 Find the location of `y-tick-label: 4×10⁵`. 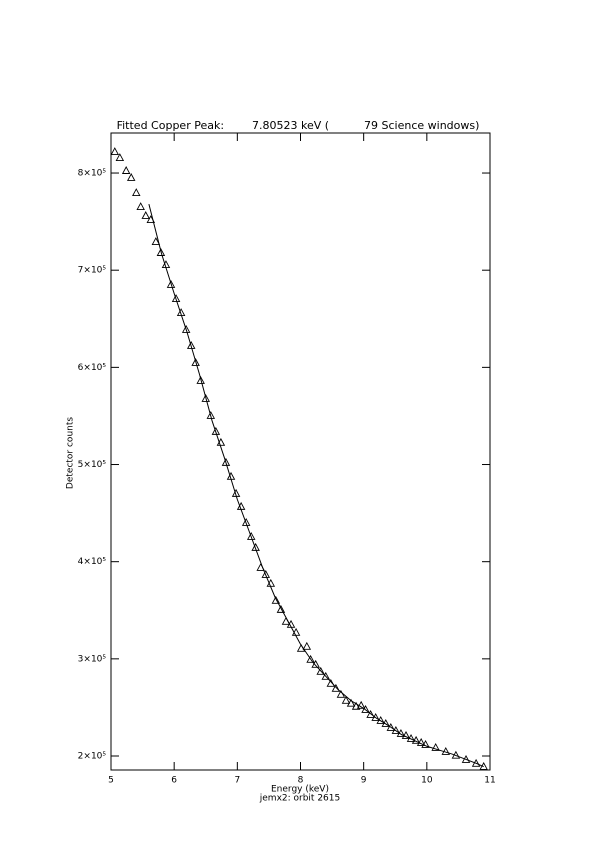

y-tick-label: 4×10⁵ is located at coordinates (92, 562).